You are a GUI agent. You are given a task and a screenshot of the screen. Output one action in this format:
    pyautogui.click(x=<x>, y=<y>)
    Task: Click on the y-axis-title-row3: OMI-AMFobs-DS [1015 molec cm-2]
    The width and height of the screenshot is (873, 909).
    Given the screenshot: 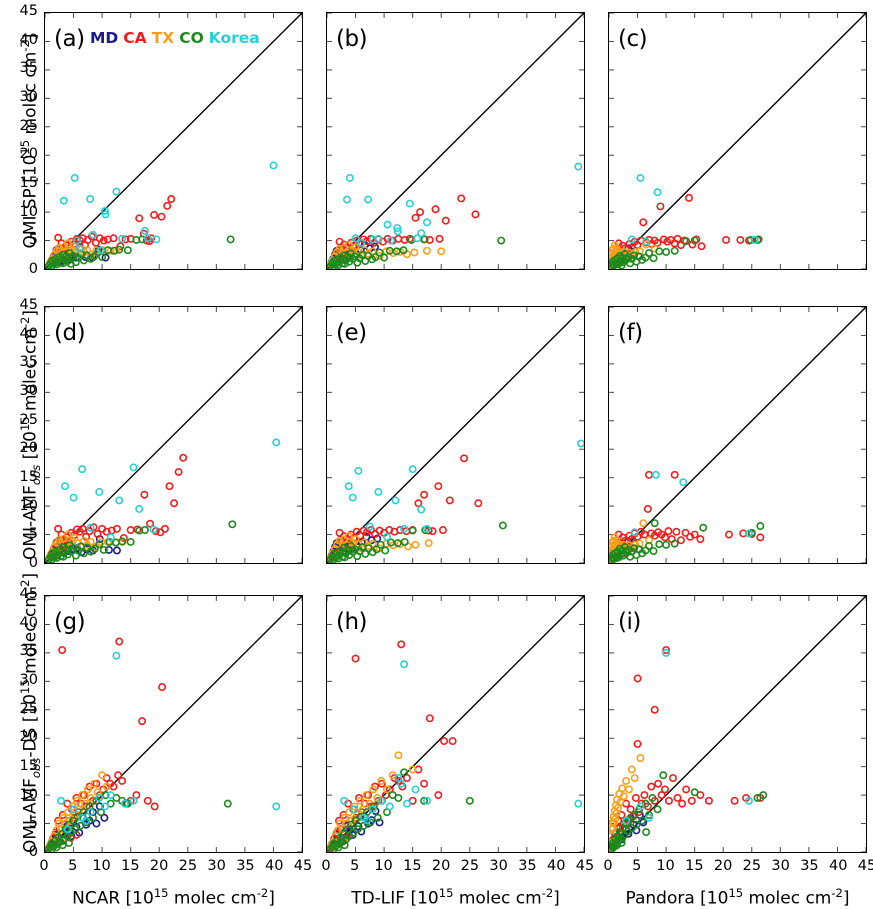 What is the action you would take?
    pyautogui.click(x=31, y=712)
    